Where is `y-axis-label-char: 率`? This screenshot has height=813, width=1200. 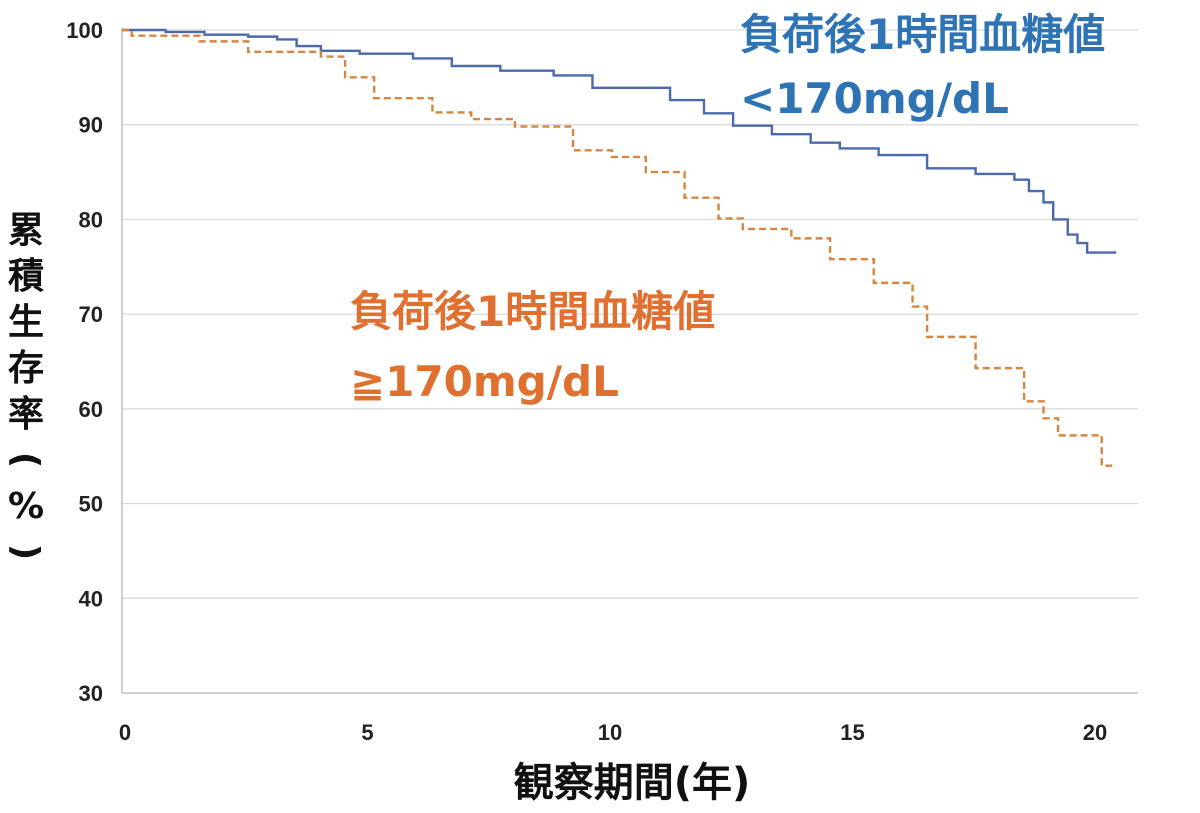 y-axis-label-char: 率 is located at coordinates (26, 414).